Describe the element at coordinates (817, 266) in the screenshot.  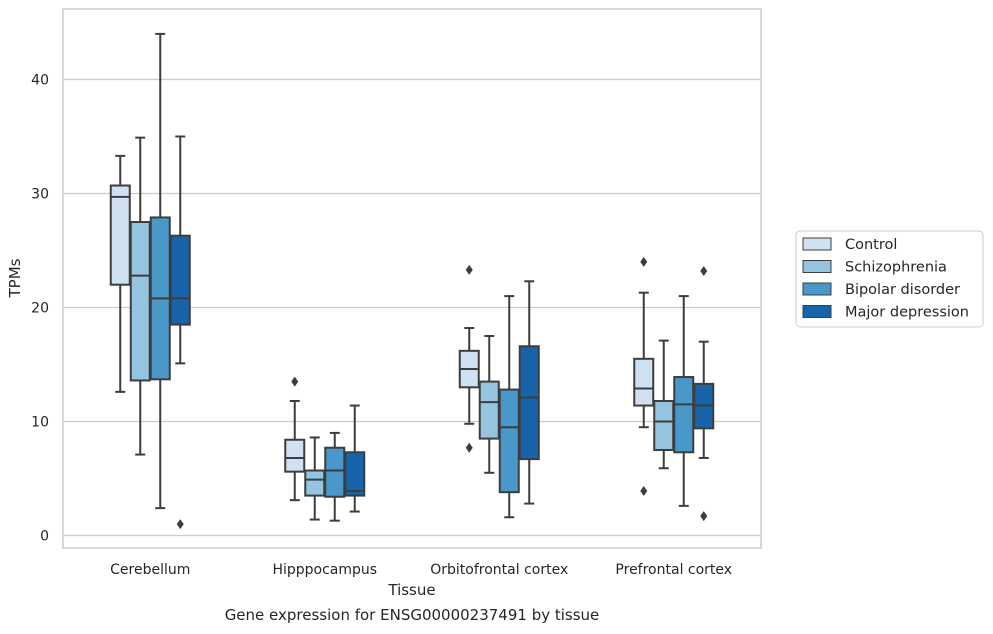
I see `legend-swatch-schizophrenia` at that location.